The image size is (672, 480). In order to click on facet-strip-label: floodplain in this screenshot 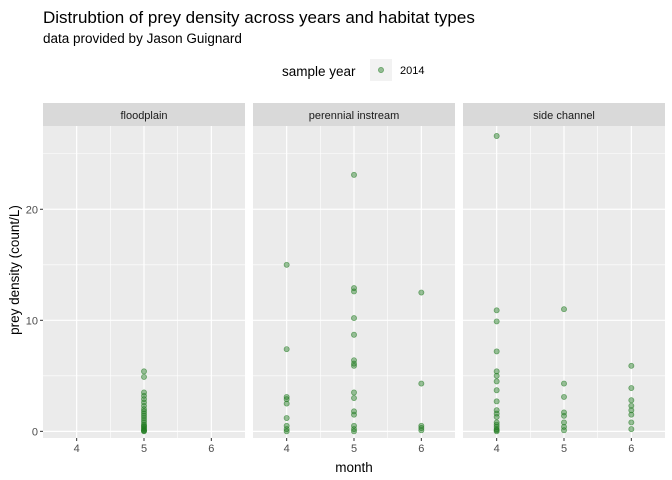, I will do `click(143, 116)`.